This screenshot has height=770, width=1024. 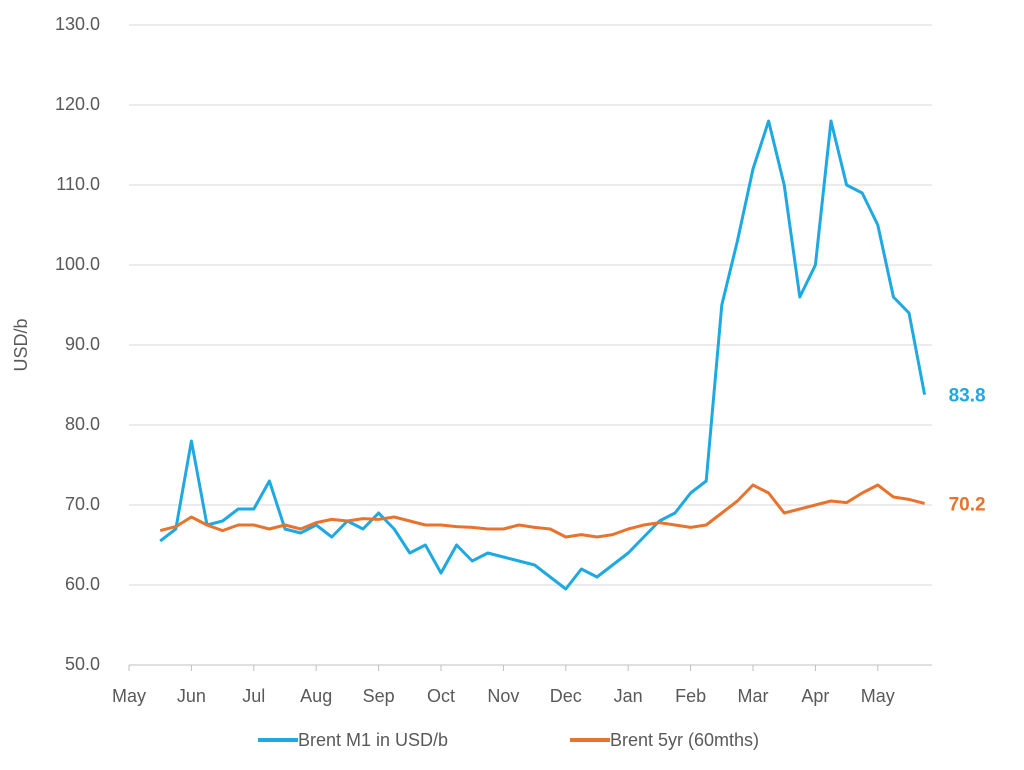 I want to click on x-tick-label: Feb, so click(x=690, y=696).